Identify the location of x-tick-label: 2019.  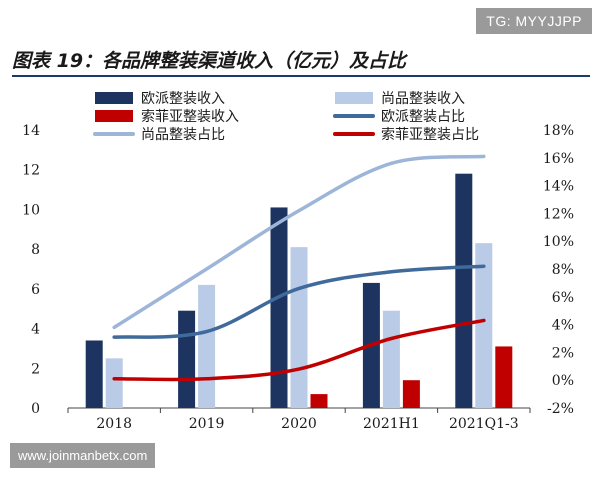
(207, 424).